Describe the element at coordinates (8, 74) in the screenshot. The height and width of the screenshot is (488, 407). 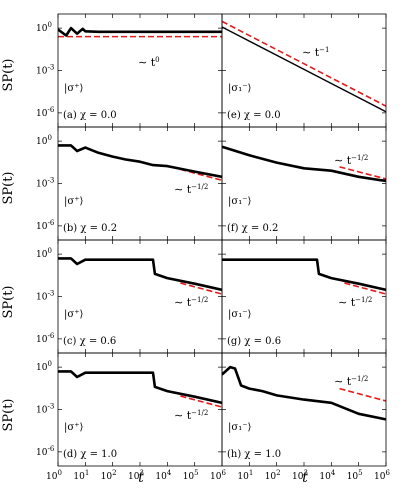
I see `y-axis-label-row-1: SP(t)` at that location.